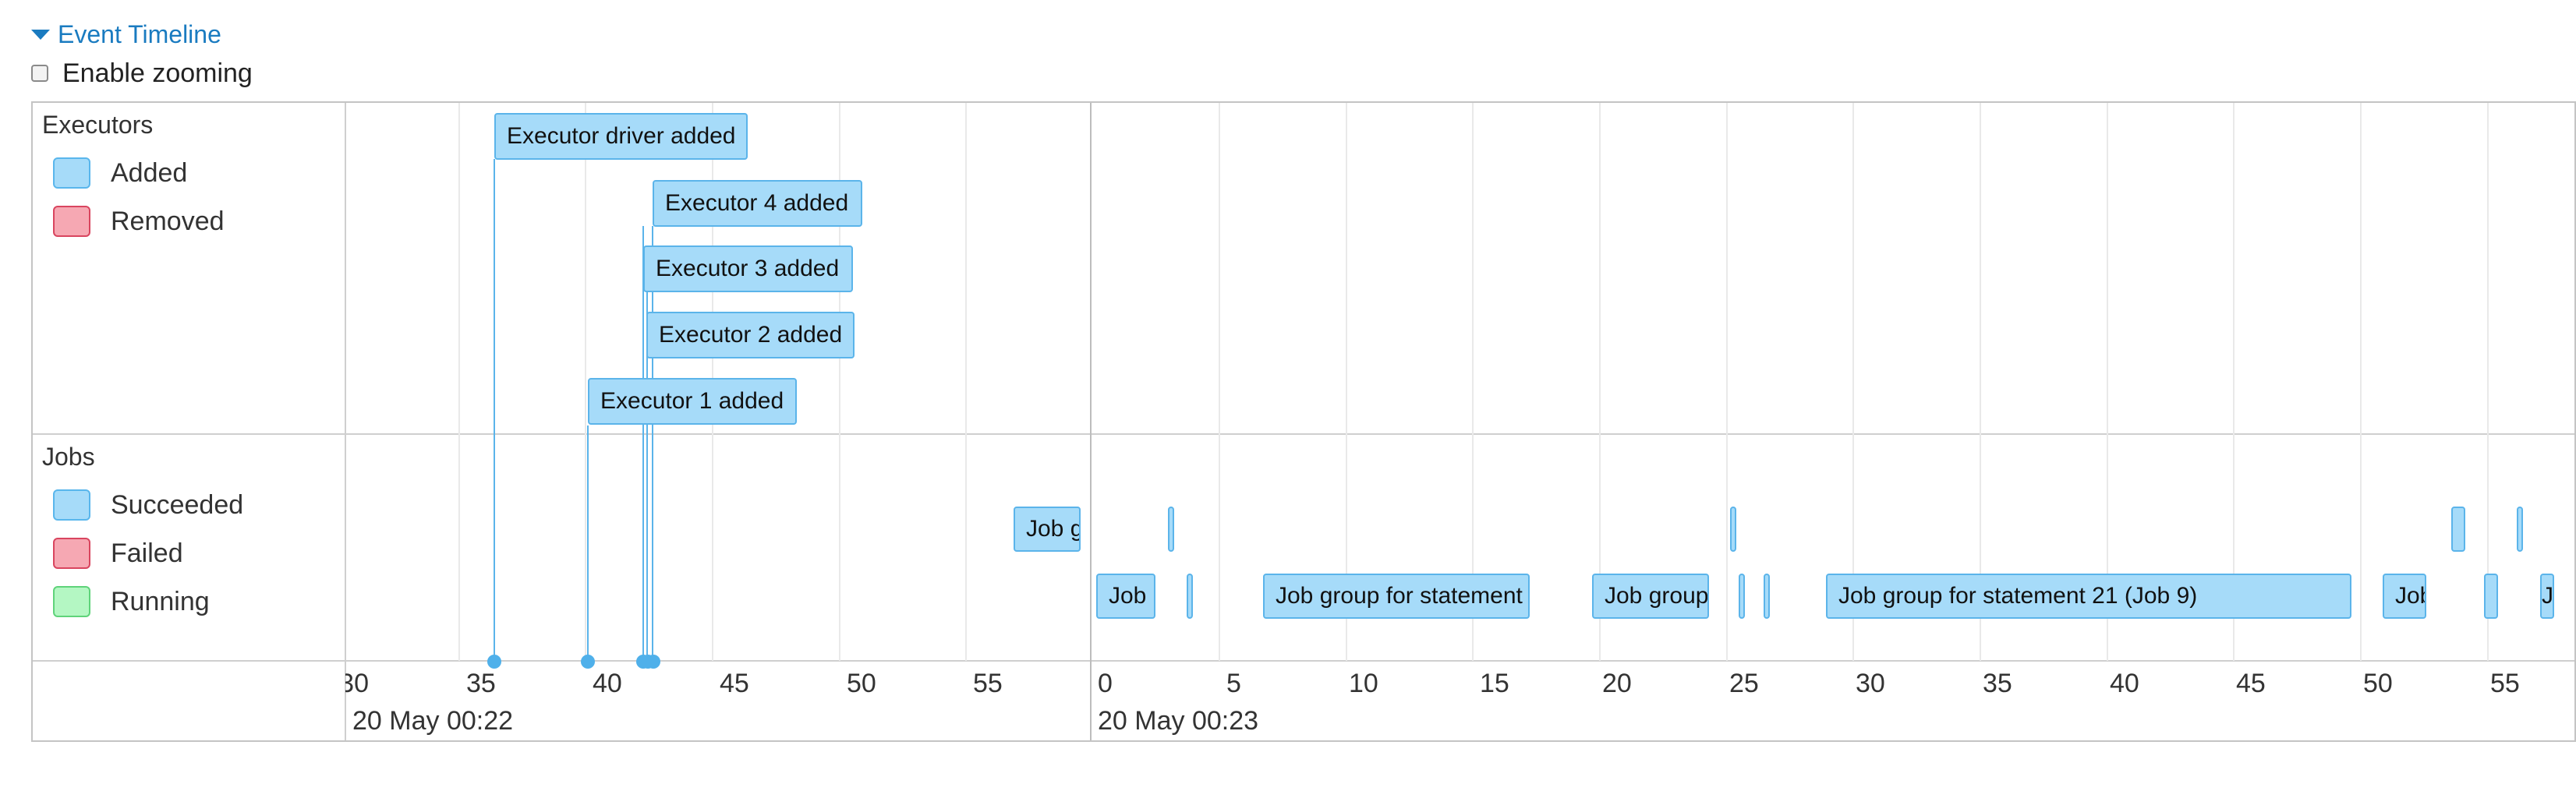  I want to click on axis-tick-label: 0, so click(1105, 683).